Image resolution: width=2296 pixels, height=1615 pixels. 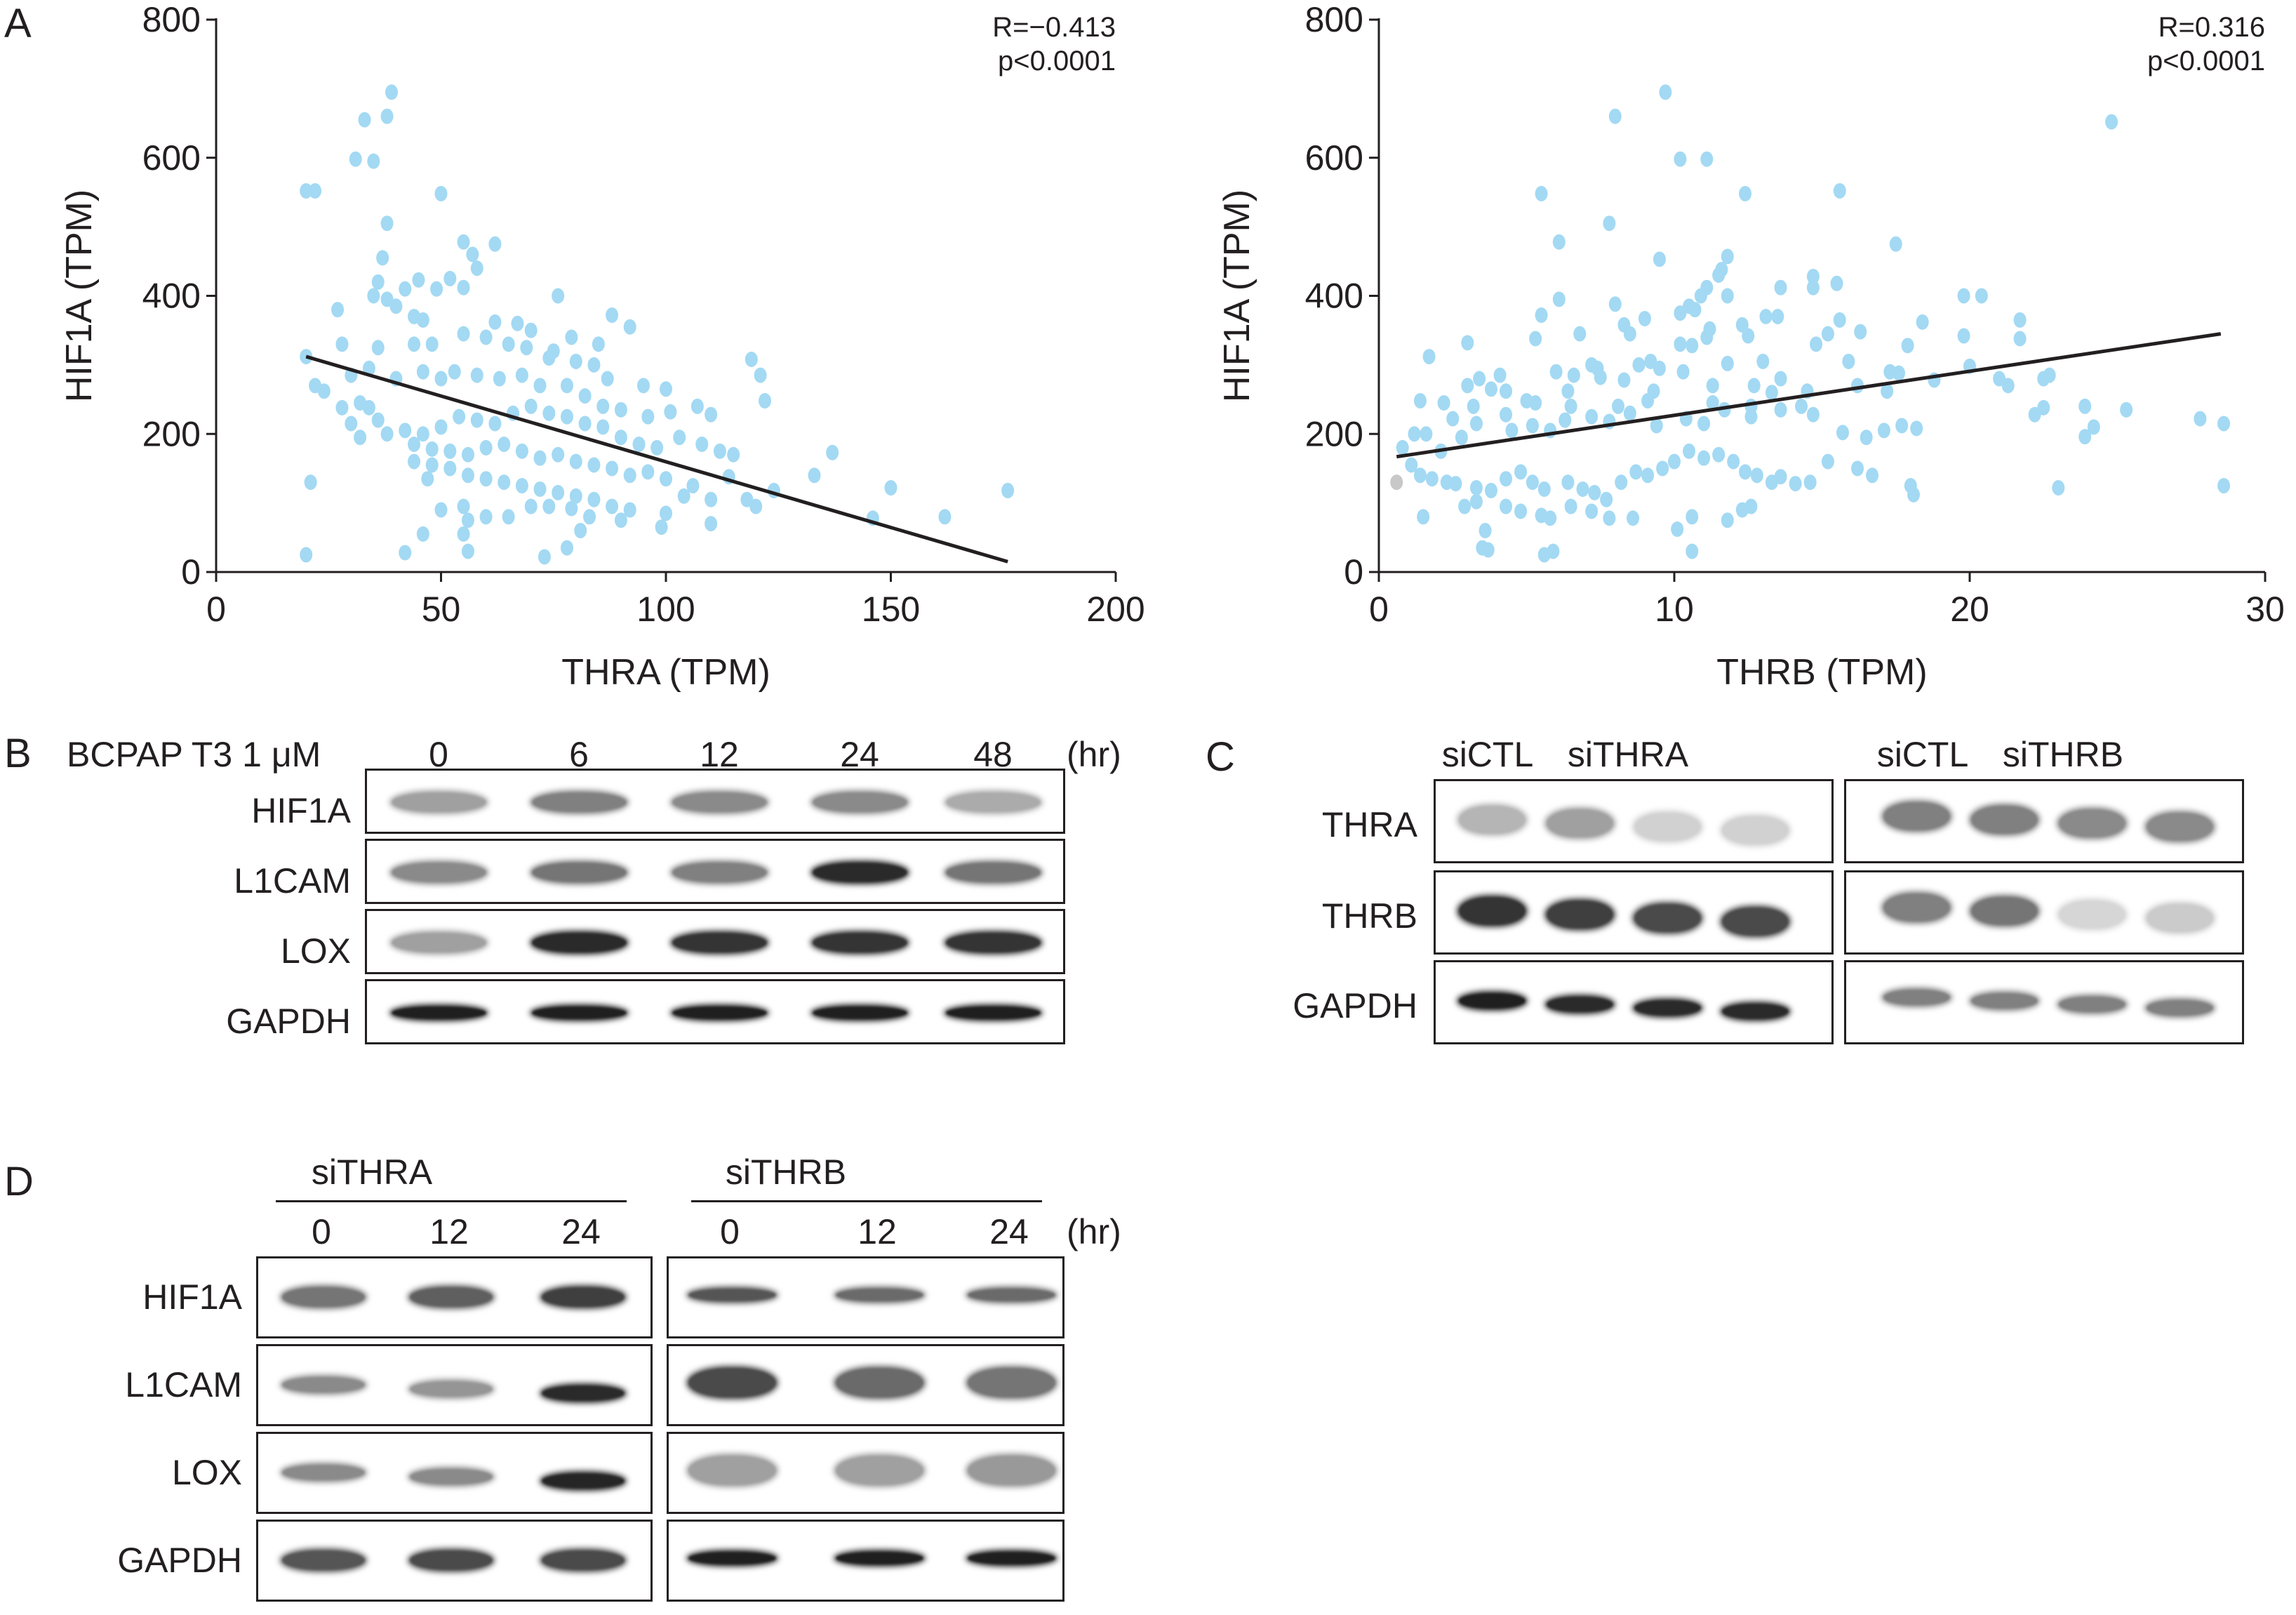 What do you see at coordinates (1115, 609) in the screenshot?
I see `x-tick-label: 200` at bounding box center [1115, 609].